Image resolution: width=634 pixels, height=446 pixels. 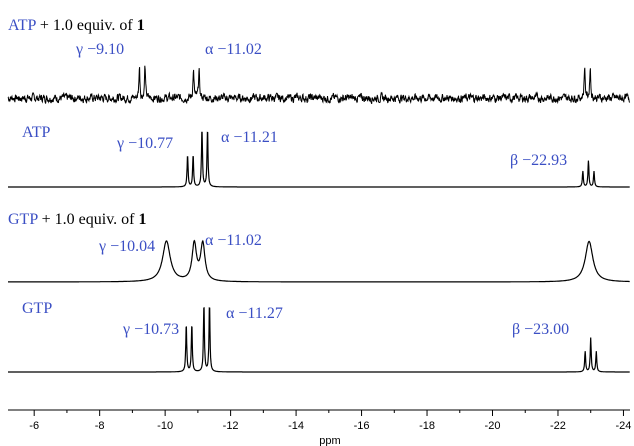 What do you see at coordinates (165, 426) in the screenshot?
I see `x-tick-label: -10` at bounding box center [165, 426].